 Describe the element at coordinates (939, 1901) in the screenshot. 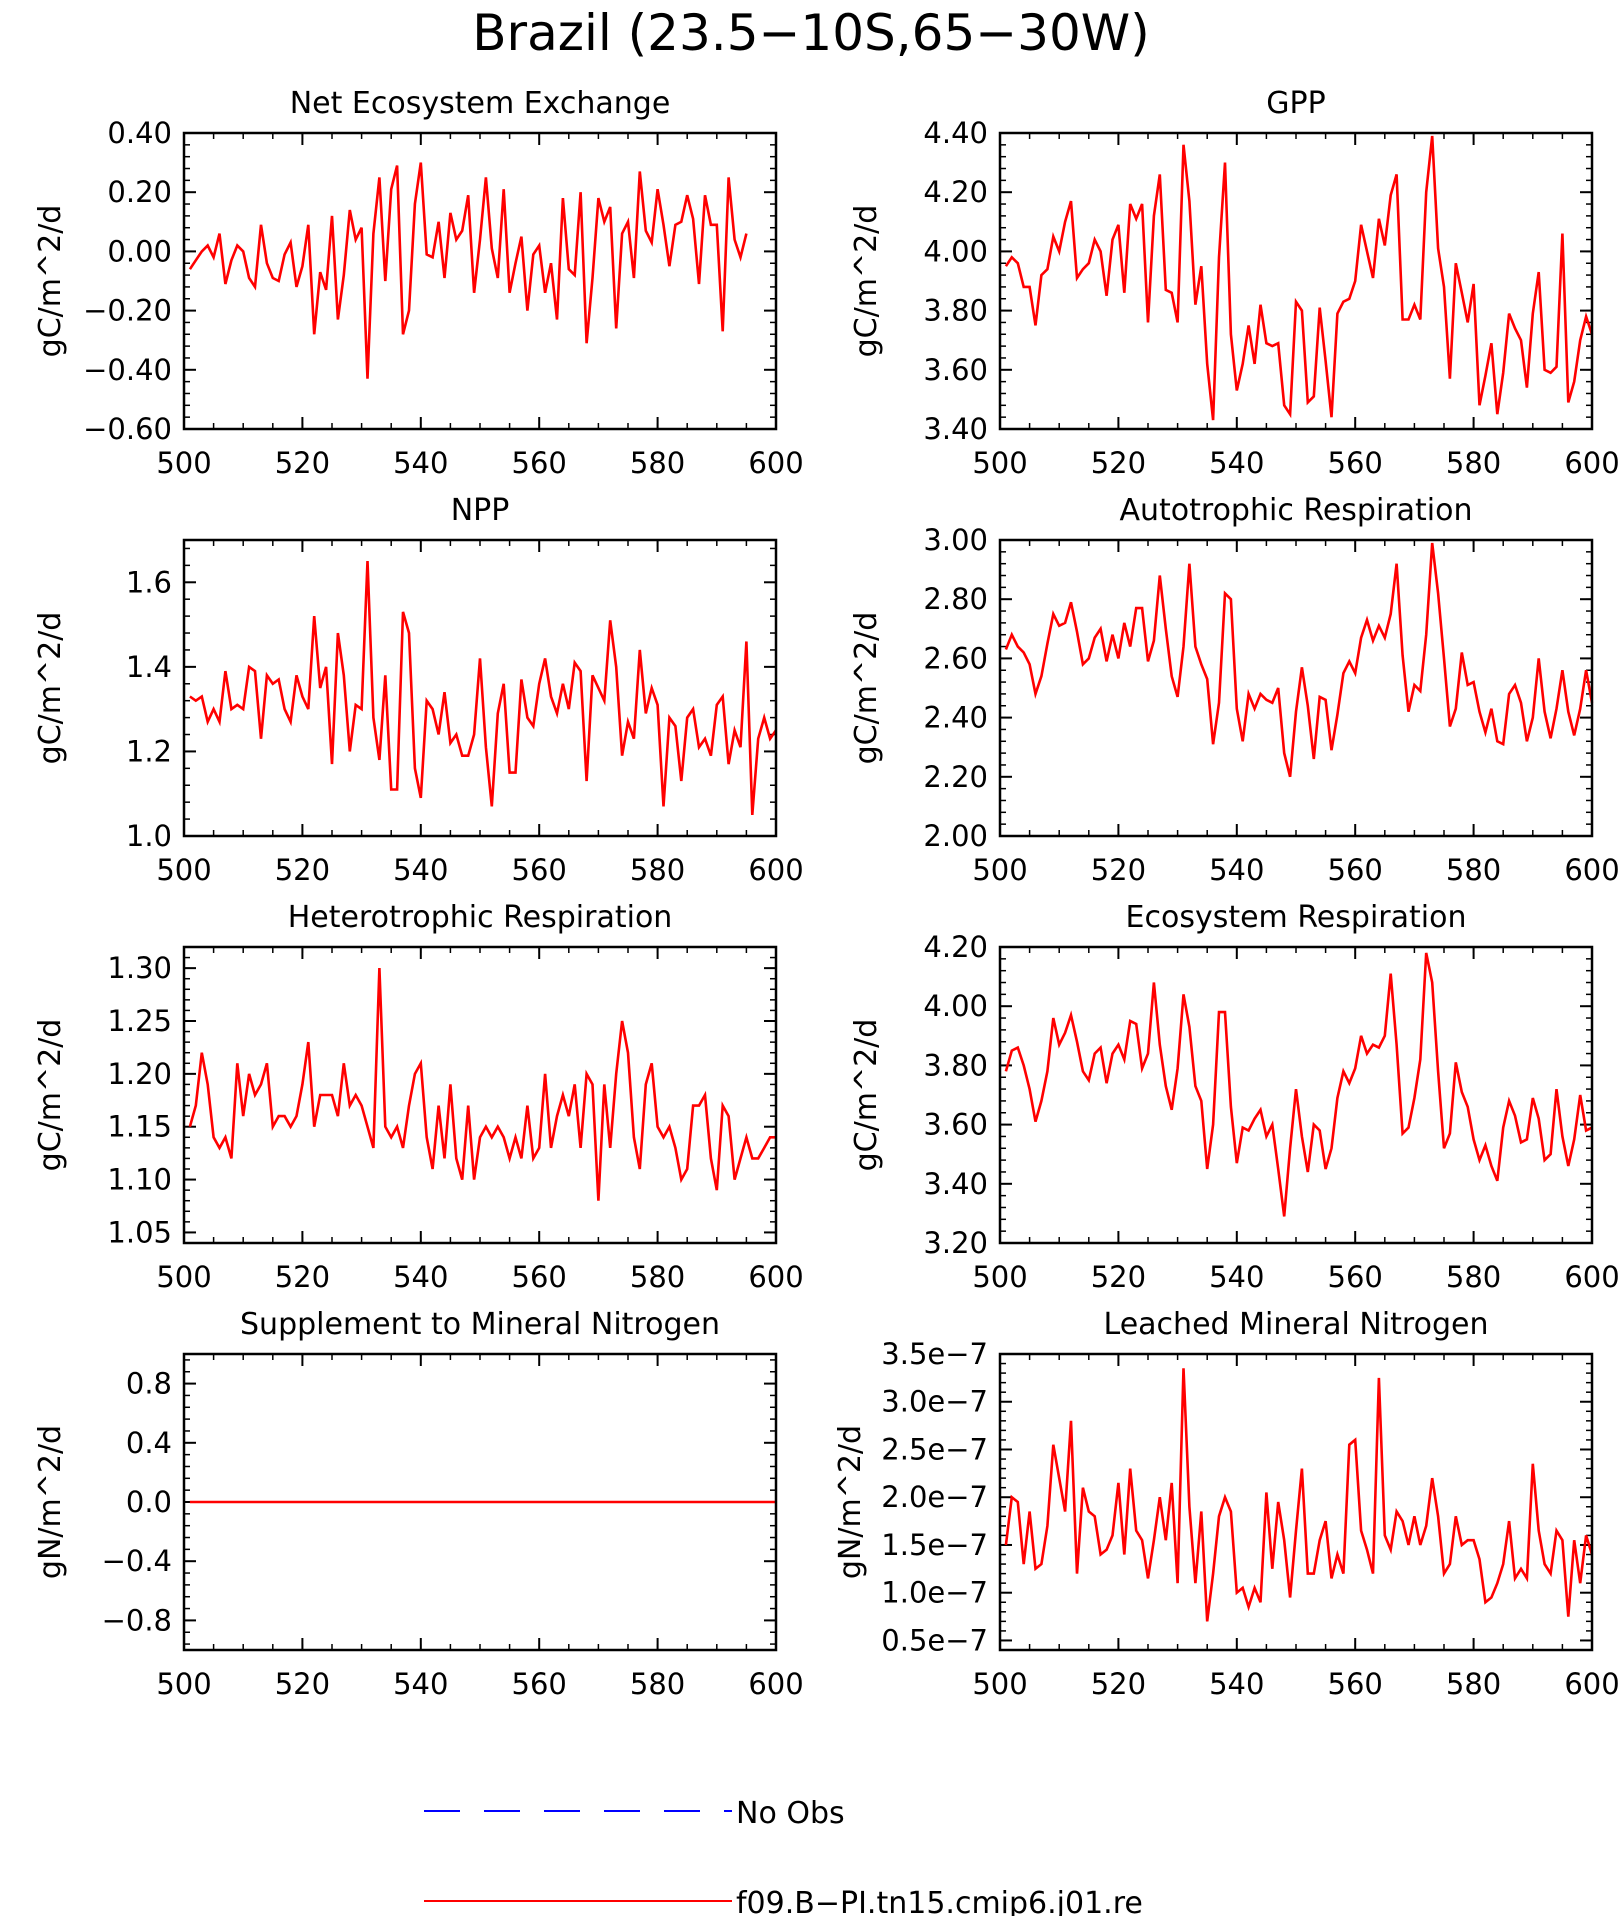

I see `legend-label-model: f09.B−PI.tn15.cmip6.j01.re` at that location.